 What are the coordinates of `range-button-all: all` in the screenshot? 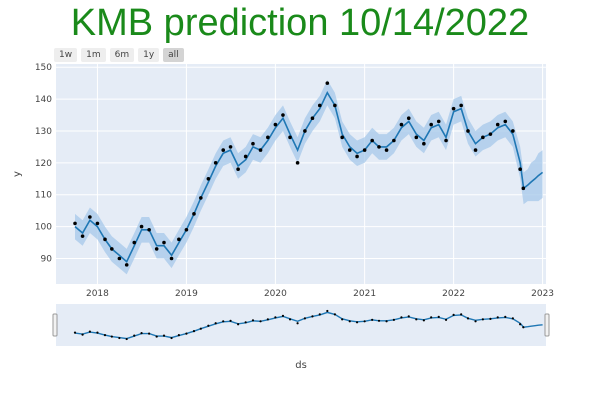 It's located at (173, 55).